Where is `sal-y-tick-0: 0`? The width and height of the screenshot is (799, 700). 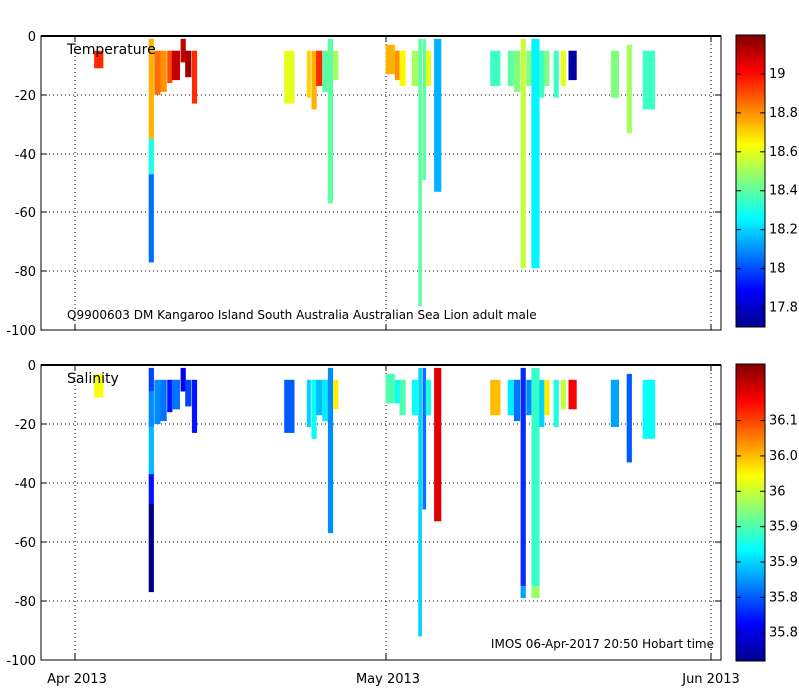
sal-y-tick-0: 0 is located at coordinates (32, 366).